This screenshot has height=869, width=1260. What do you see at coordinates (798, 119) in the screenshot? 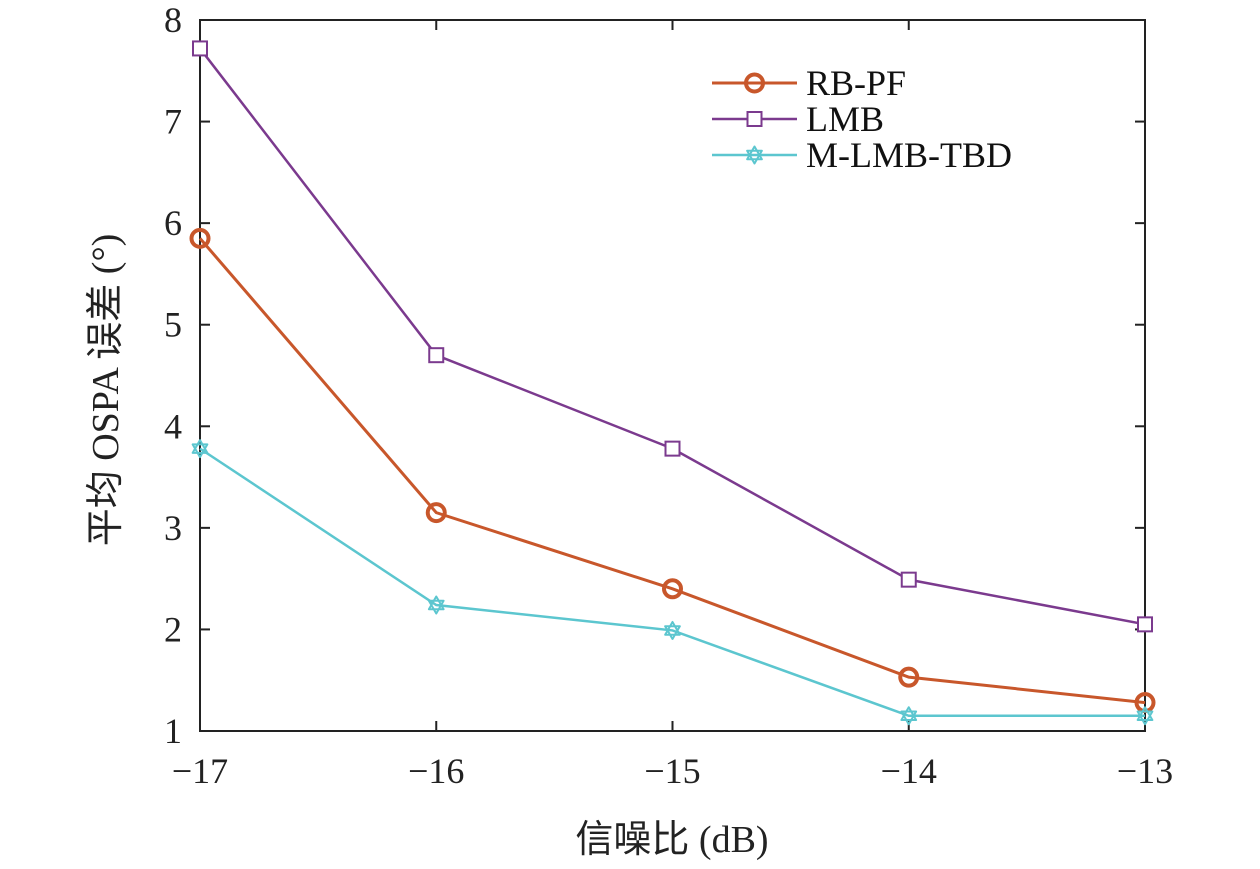
I see `legend-item: LMB` at bounding box center [798, 119].